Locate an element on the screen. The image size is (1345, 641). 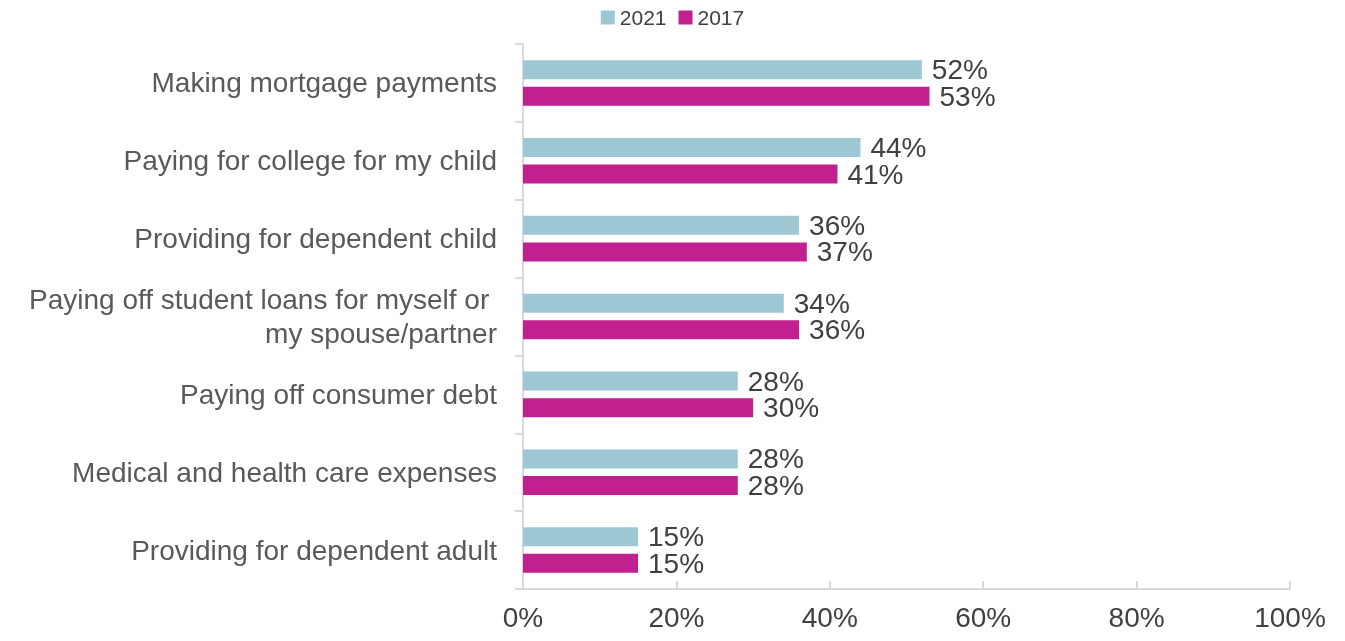
x-tick-label: 80% is located at coordinates (1136, 617).